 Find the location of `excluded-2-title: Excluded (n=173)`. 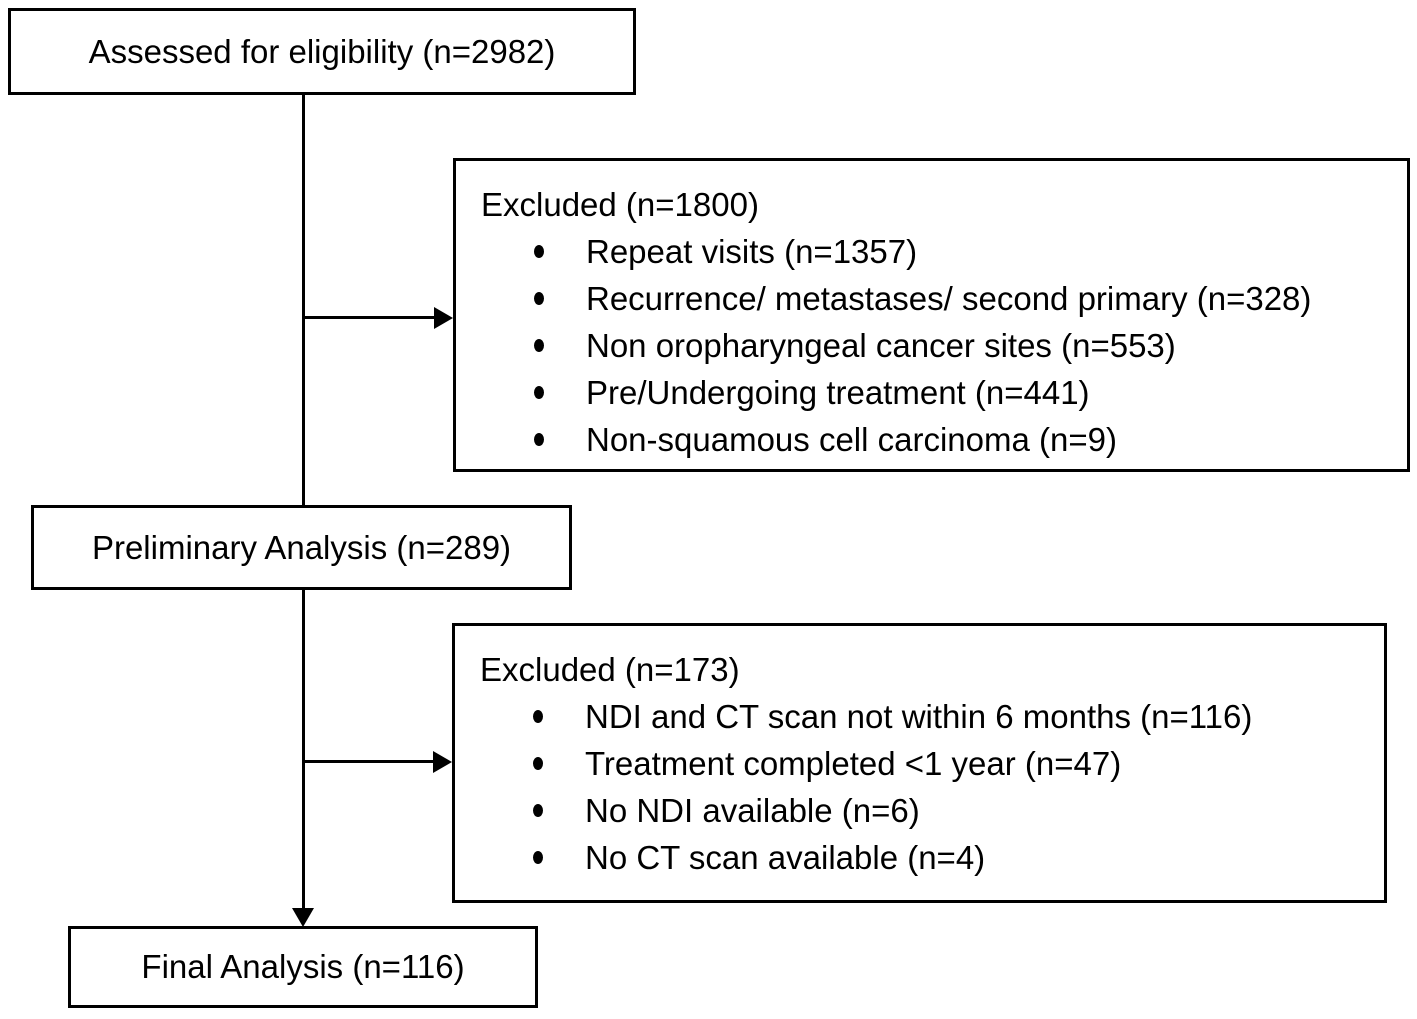

excluded-2-title: Excluded (n=173) is located at coordinates (610, 669).